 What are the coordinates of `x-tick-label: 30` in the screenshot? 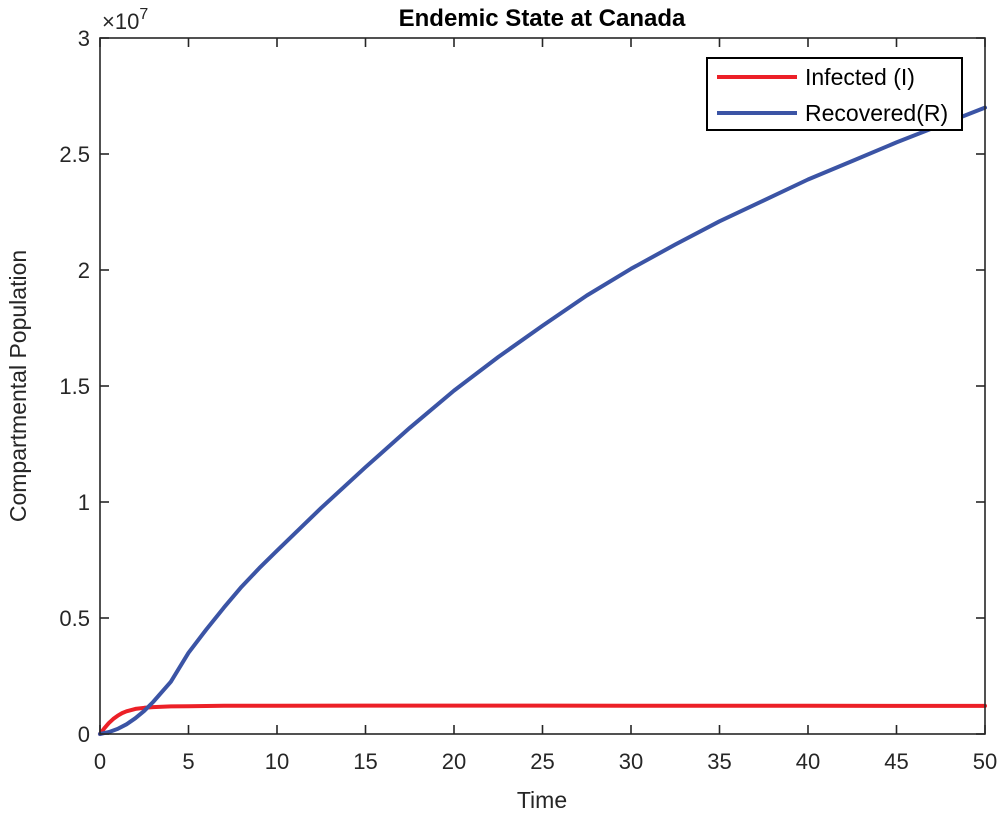 It's located at (631, 761).